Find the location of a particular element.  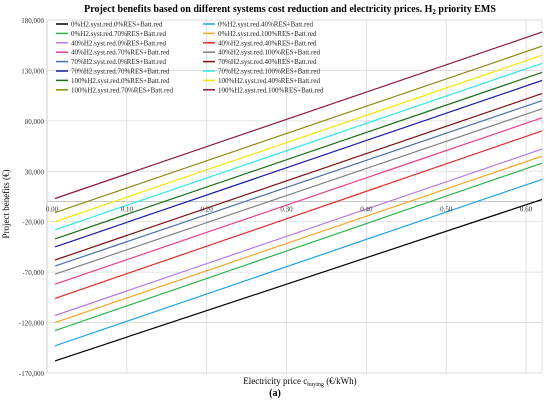

legend-entry: 70%H2.syst.red.0%RES+Batt.red is located at coordinates (118, 62).